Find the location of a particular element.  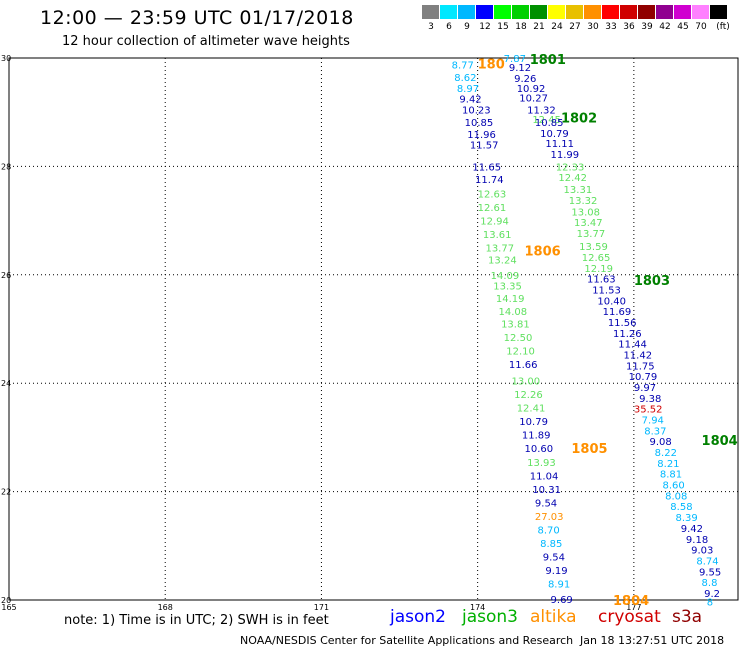

wave-height-value: 8.21 is located at coordinates (668, 464).